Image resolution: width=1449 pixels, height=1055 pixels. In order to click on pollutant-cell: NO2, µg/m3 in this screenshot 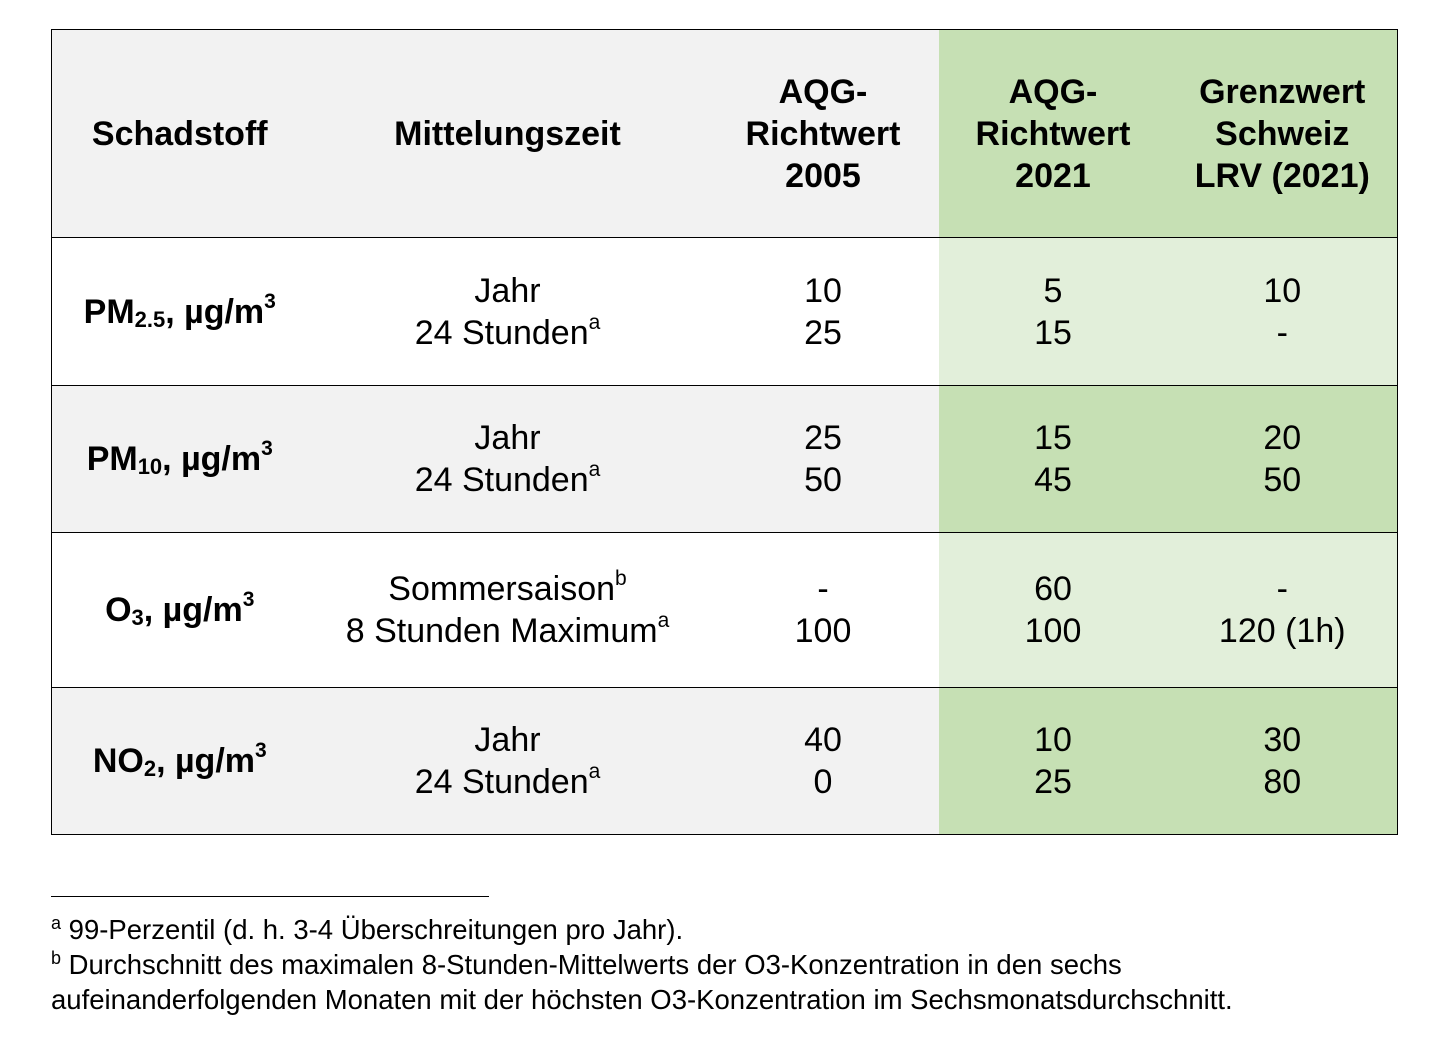, I will do `click(179, 761)`.